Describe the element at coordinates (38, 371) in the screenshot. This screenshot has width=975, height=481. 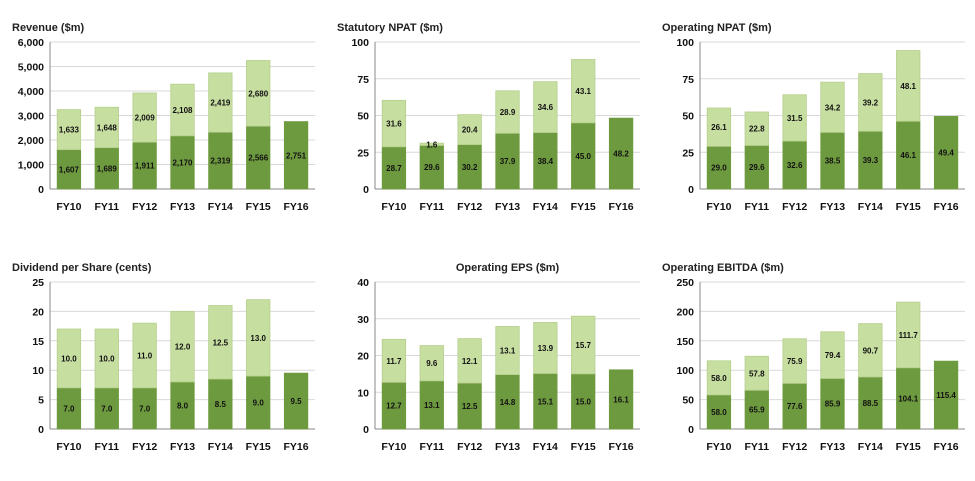
I see `chart-dividend-per-share-ytick-label: 10` at that location.